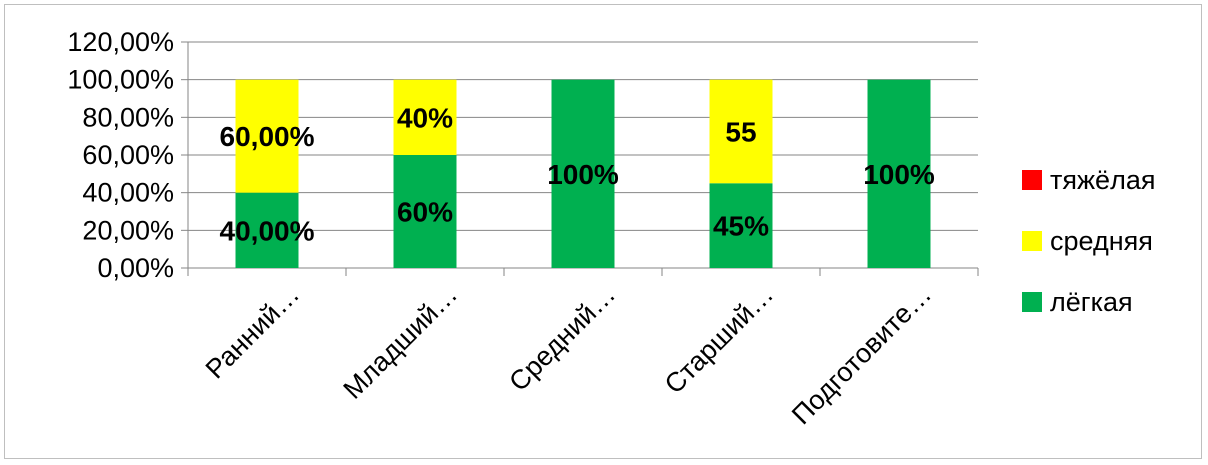 Image resolution: width=1208 pixels, height=465 pixels. I want to click on y-tick-label: 60,00%, so click(128, 155).